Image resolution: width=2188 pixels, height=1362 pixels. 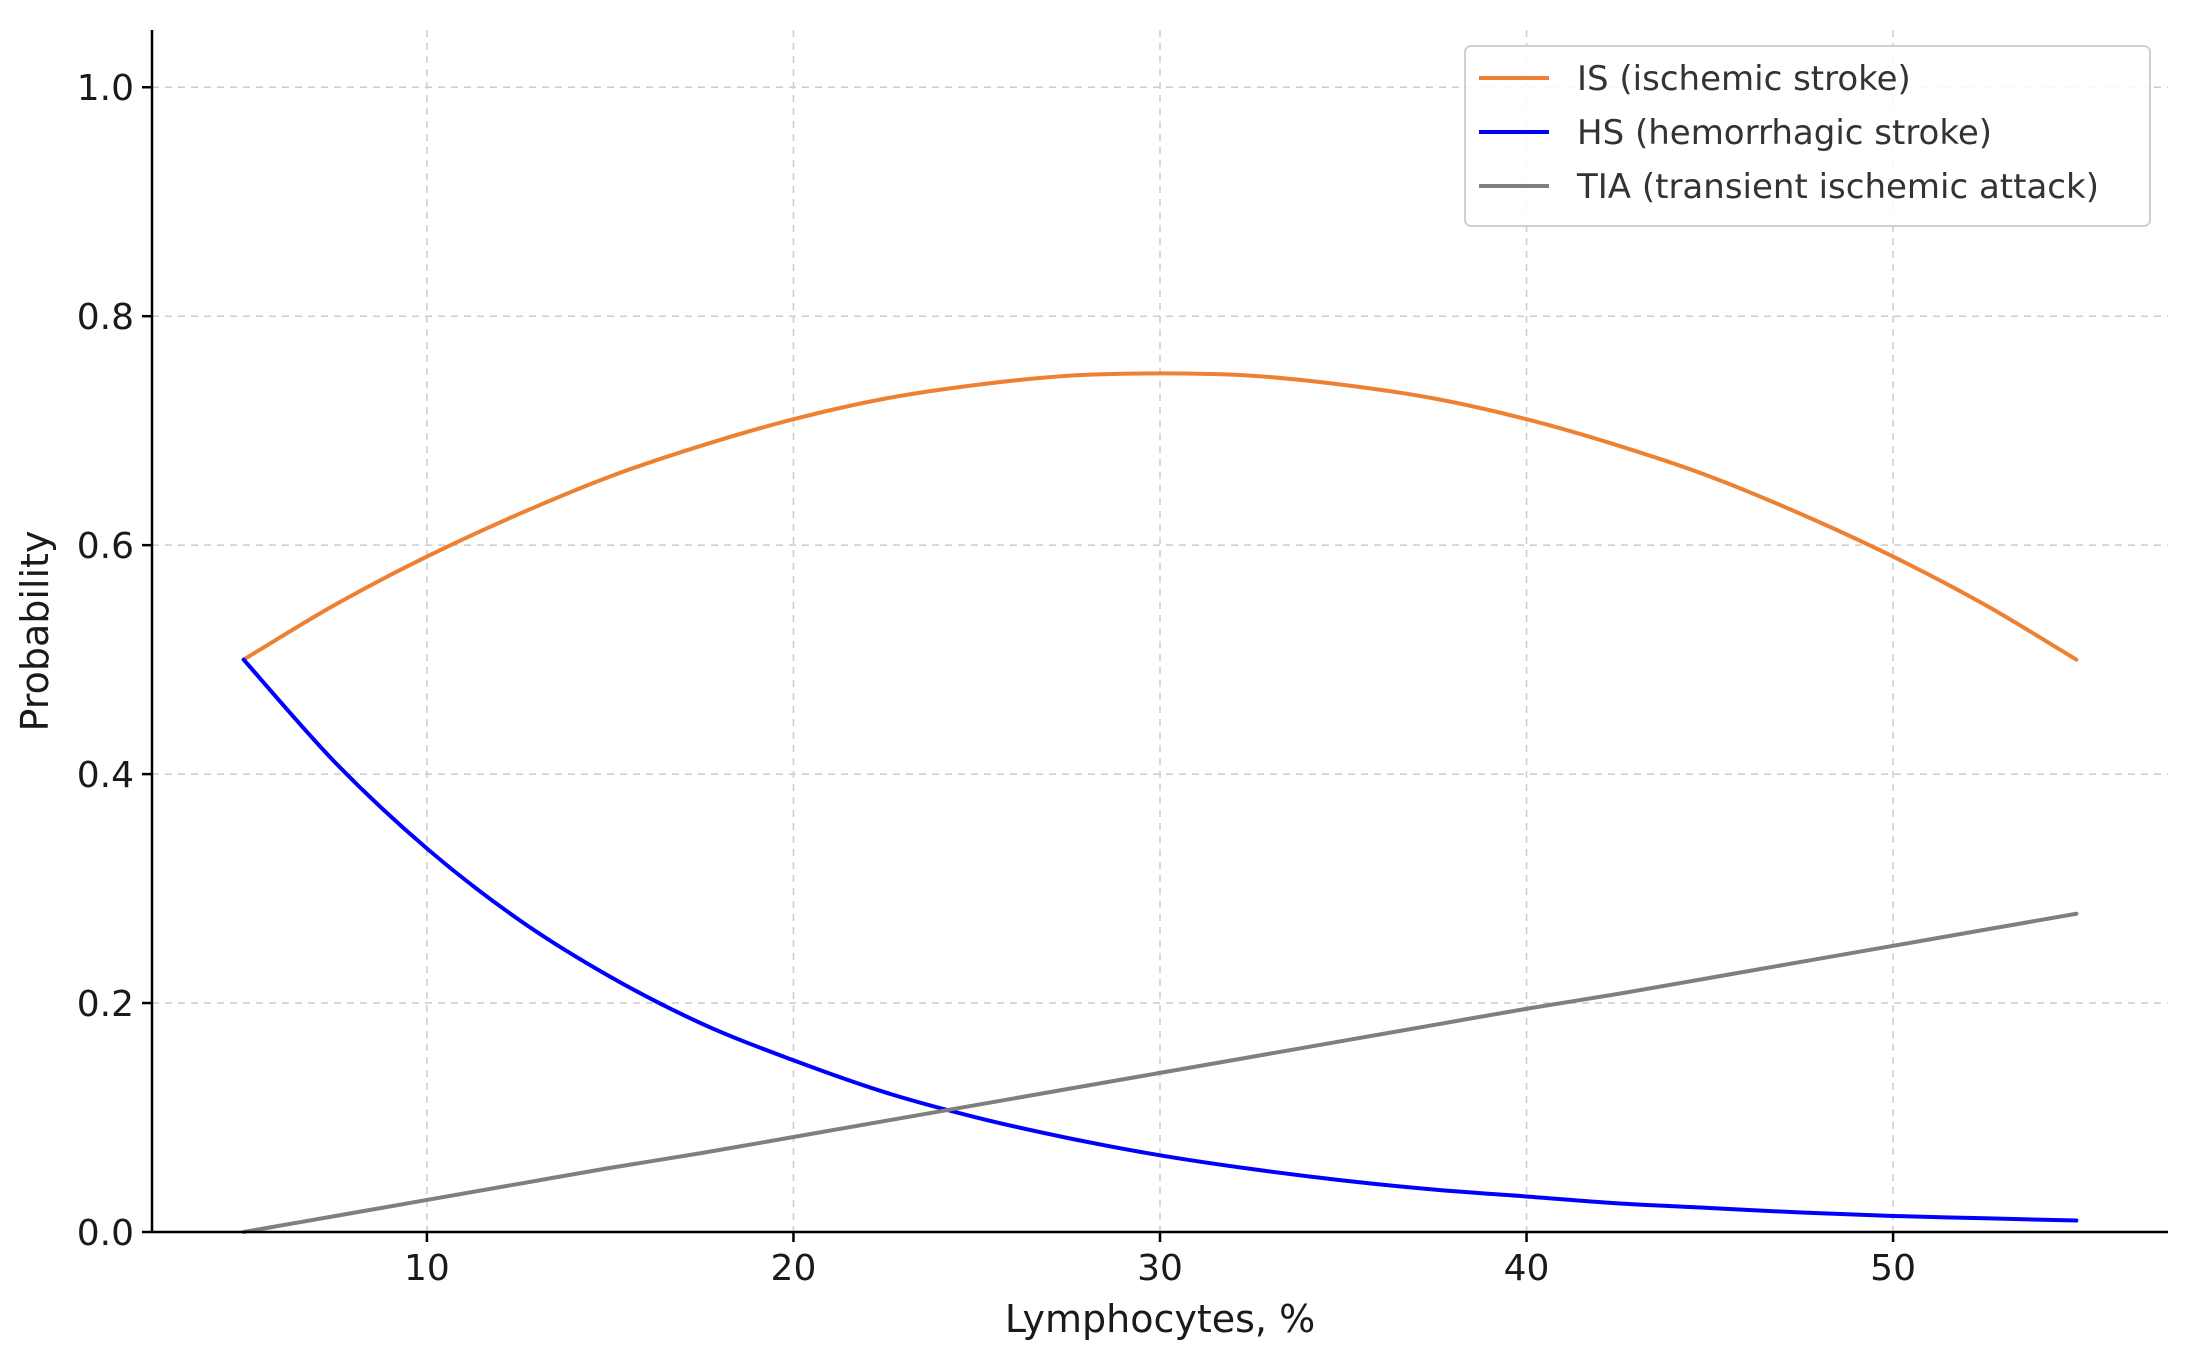 I want to click on y-tick-label: 0.8, so click(x=105, y=317).